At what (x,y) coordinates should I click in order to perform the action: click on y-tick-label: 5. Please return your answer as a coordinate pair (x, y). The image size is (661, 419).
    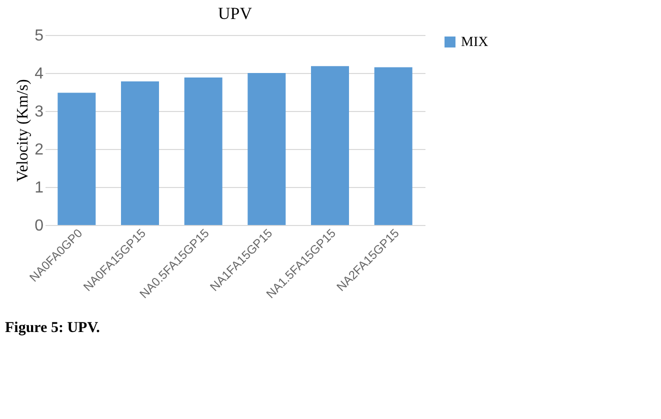
    Looking at the image, I should click on (39, 36).